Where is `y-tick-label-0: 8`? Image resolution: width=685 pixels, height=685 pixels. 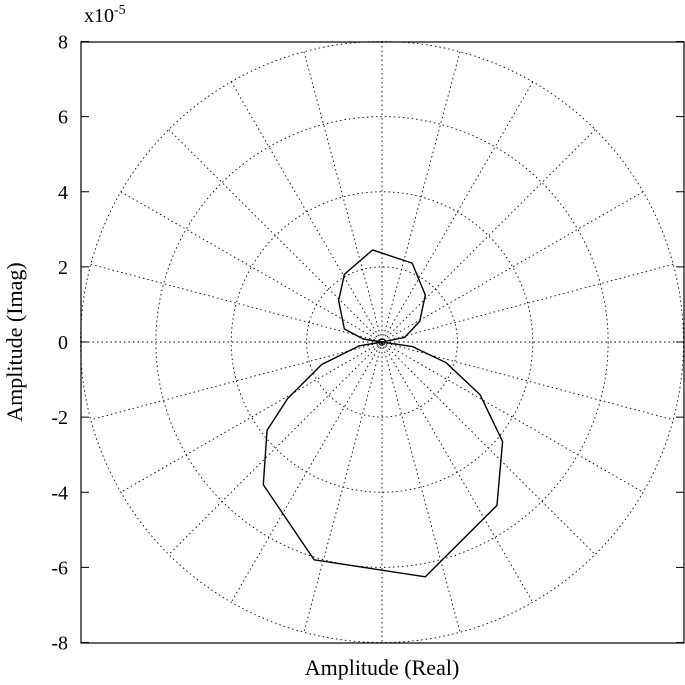 y-tick-label-0: 8 is located at coordinates (63, 43).